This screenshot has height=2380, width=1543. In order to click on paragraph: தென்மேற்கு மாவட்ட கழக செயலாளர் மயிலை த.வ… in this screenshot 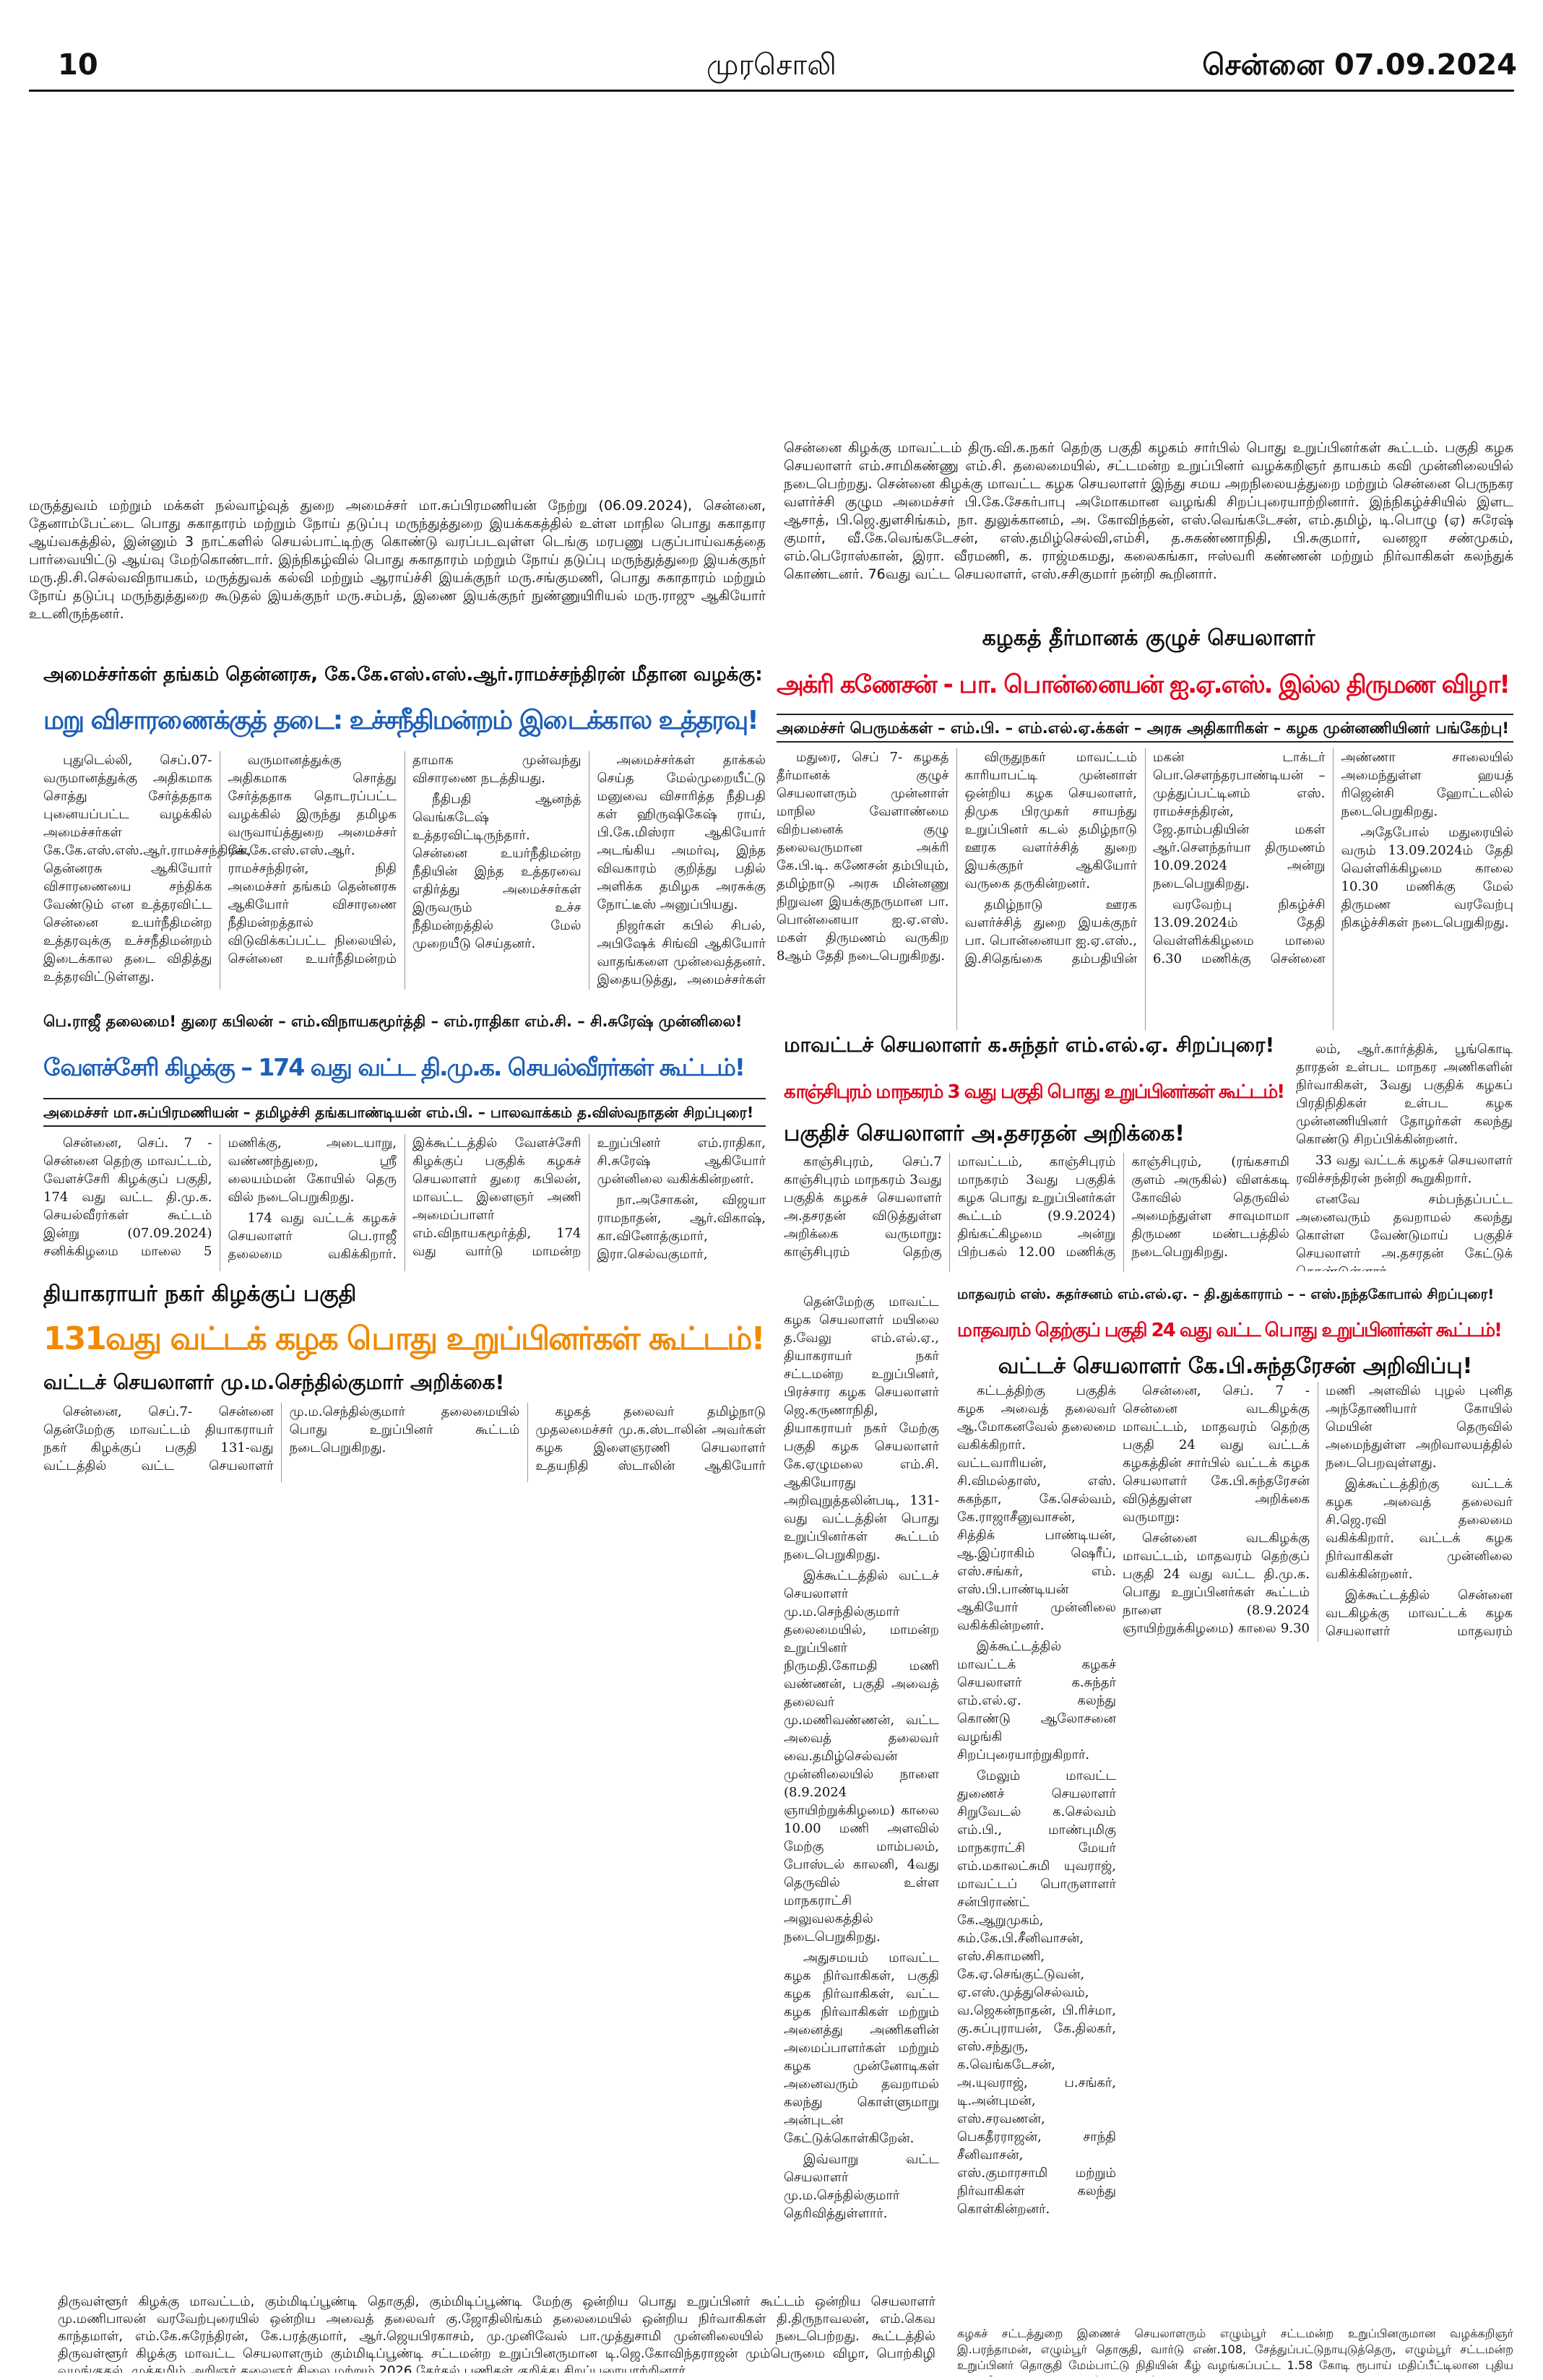, I will do `click(862, 1428)`.